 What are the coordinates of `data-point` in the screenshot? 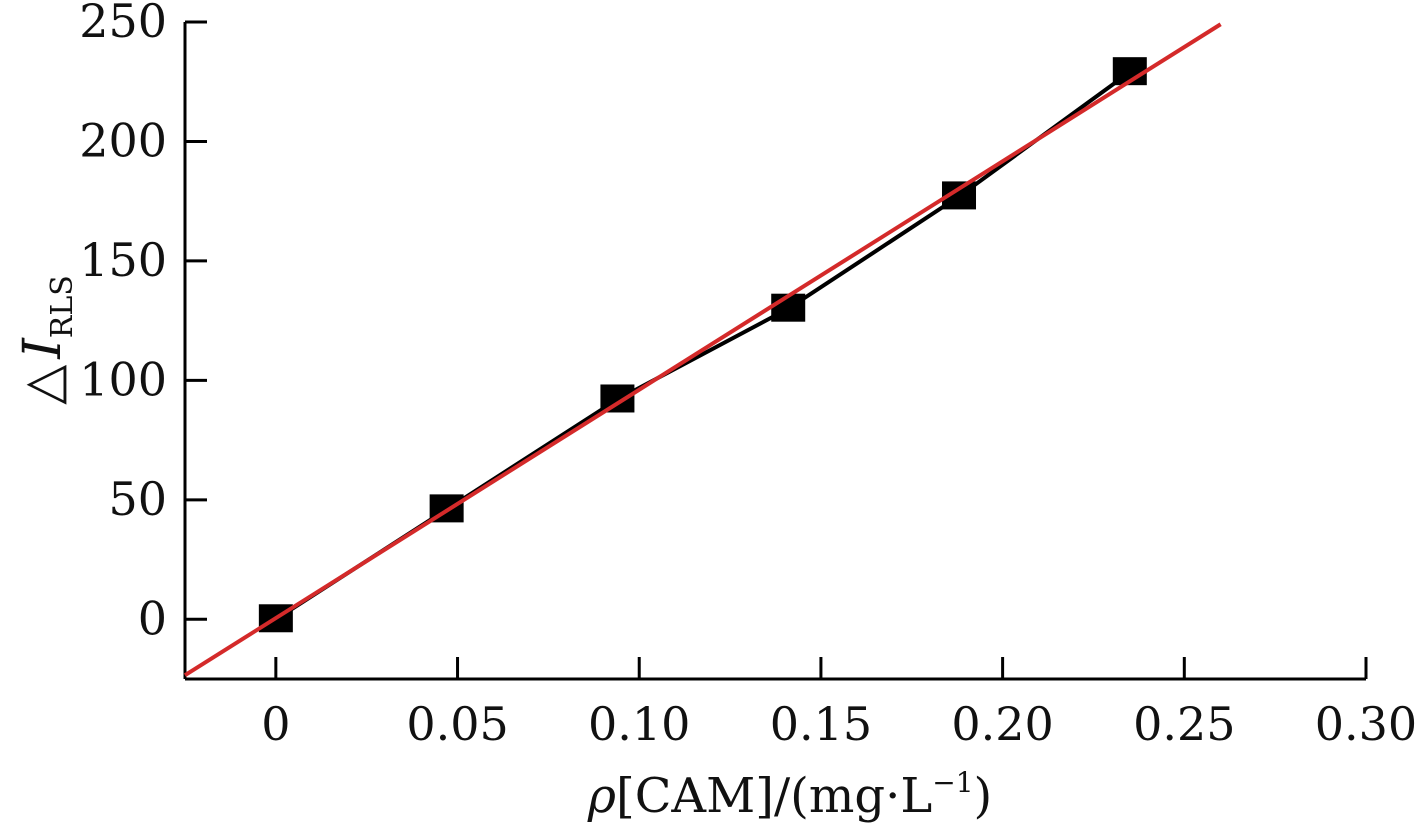 It's located at (617, 398).